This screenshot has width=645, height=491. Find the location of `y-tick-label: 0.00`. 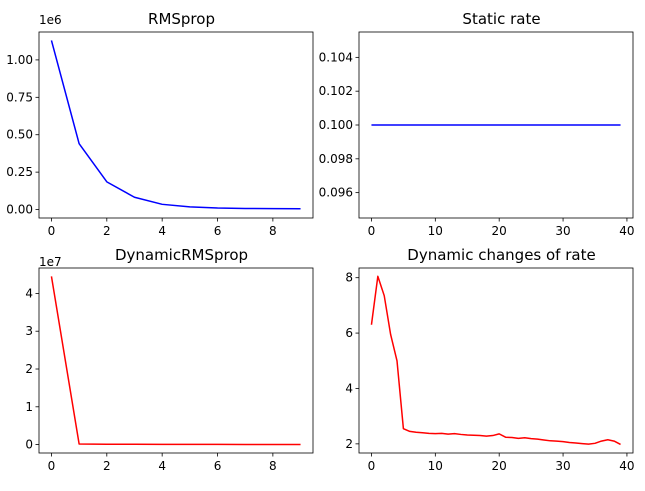

y-tick-label: 0.00 is located at coordinates (19, 210).